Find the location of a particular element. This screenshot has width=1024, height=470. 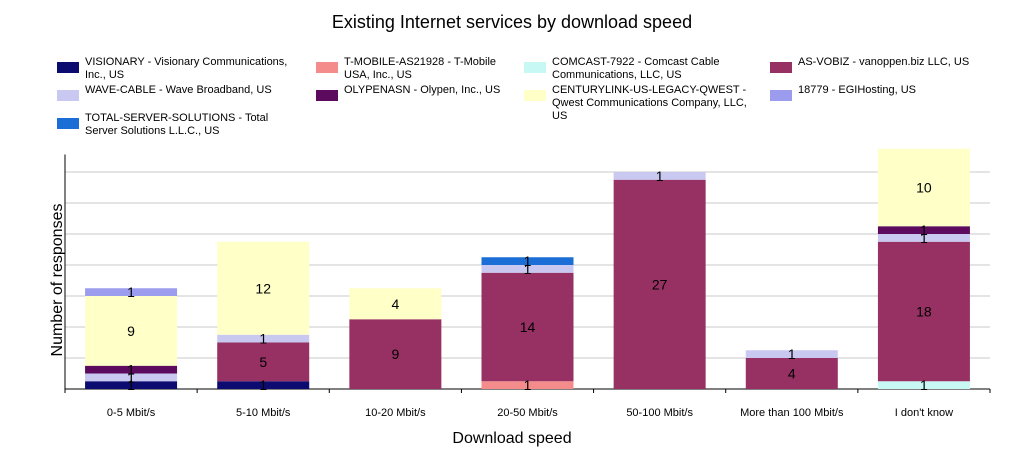

x-tick-label: 10-20 Mbit/s is located at coordinates (395, 413).